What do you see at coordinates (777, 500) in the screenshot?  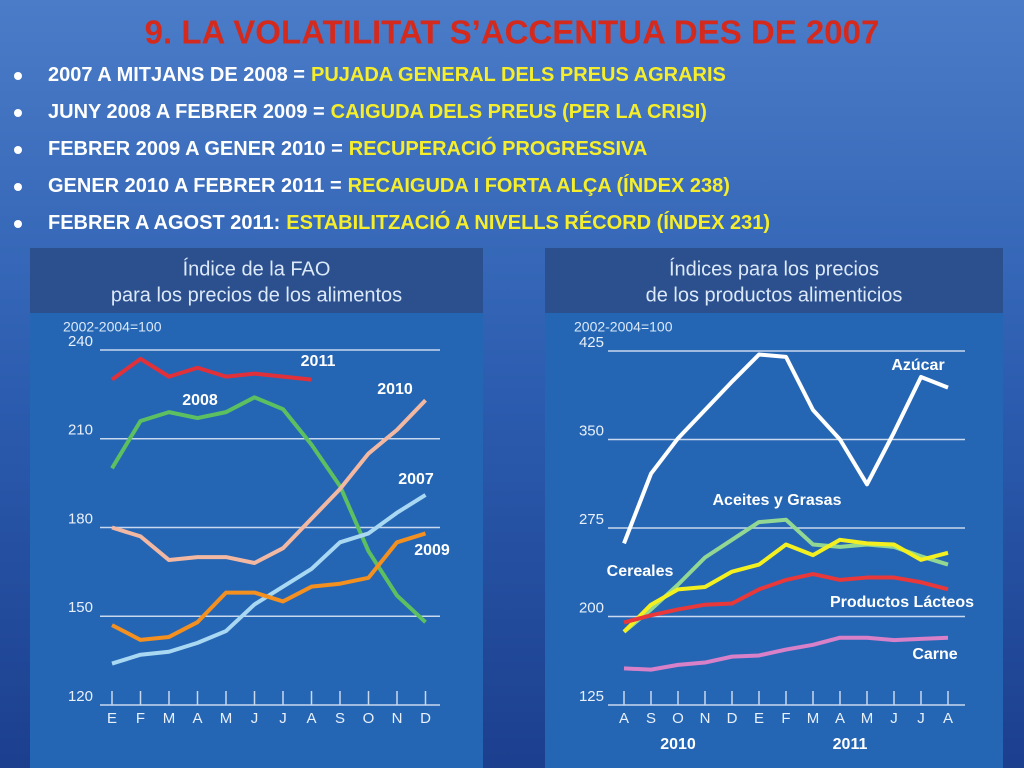 I see `series-label: Aceites y Grasas` at bounding box center [777, 500].